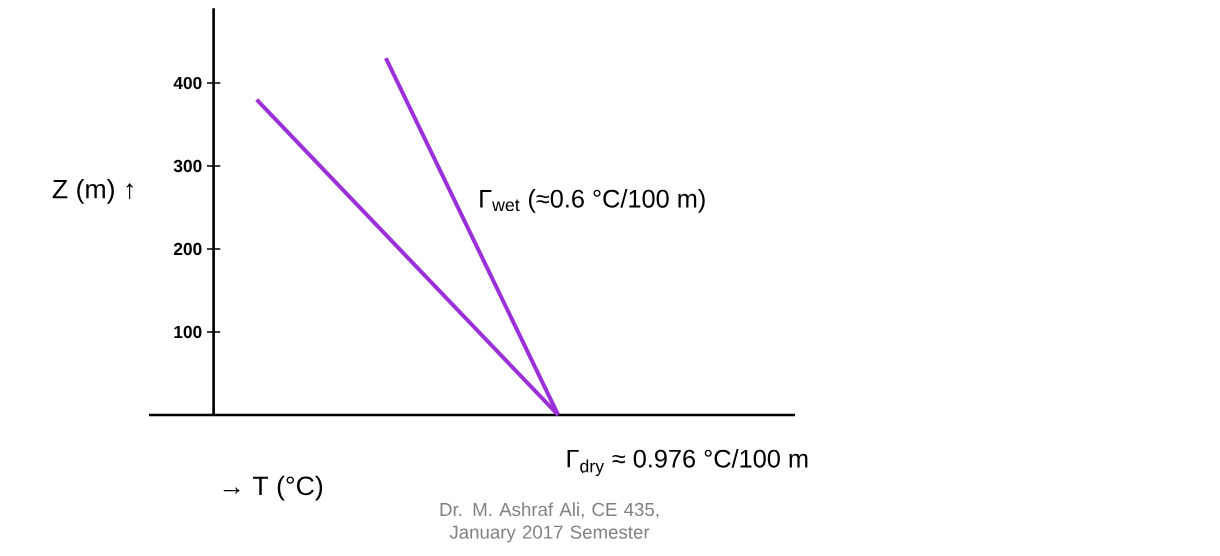 Image resolution: width=1220 pixels, height=556 pixels. I want to click on y-tick-label: 100, so click(188, 332).